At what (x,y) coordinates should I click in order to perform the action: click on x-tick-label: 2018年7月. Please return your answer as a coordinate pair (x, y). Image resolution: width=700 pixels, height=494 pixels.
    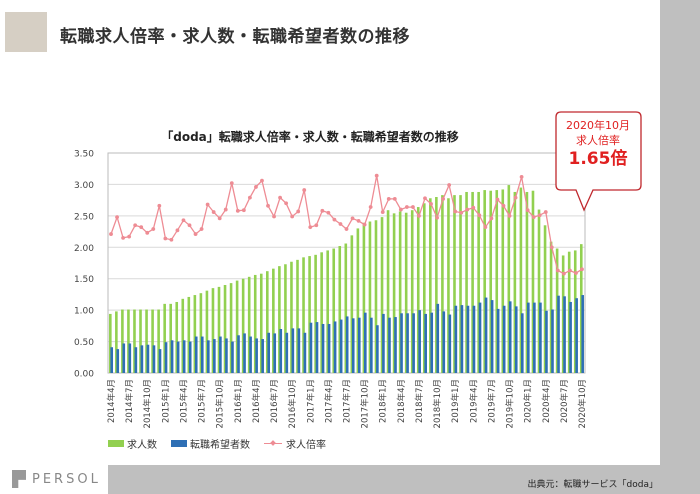
    Looking at the image, I should click on (419, 401).